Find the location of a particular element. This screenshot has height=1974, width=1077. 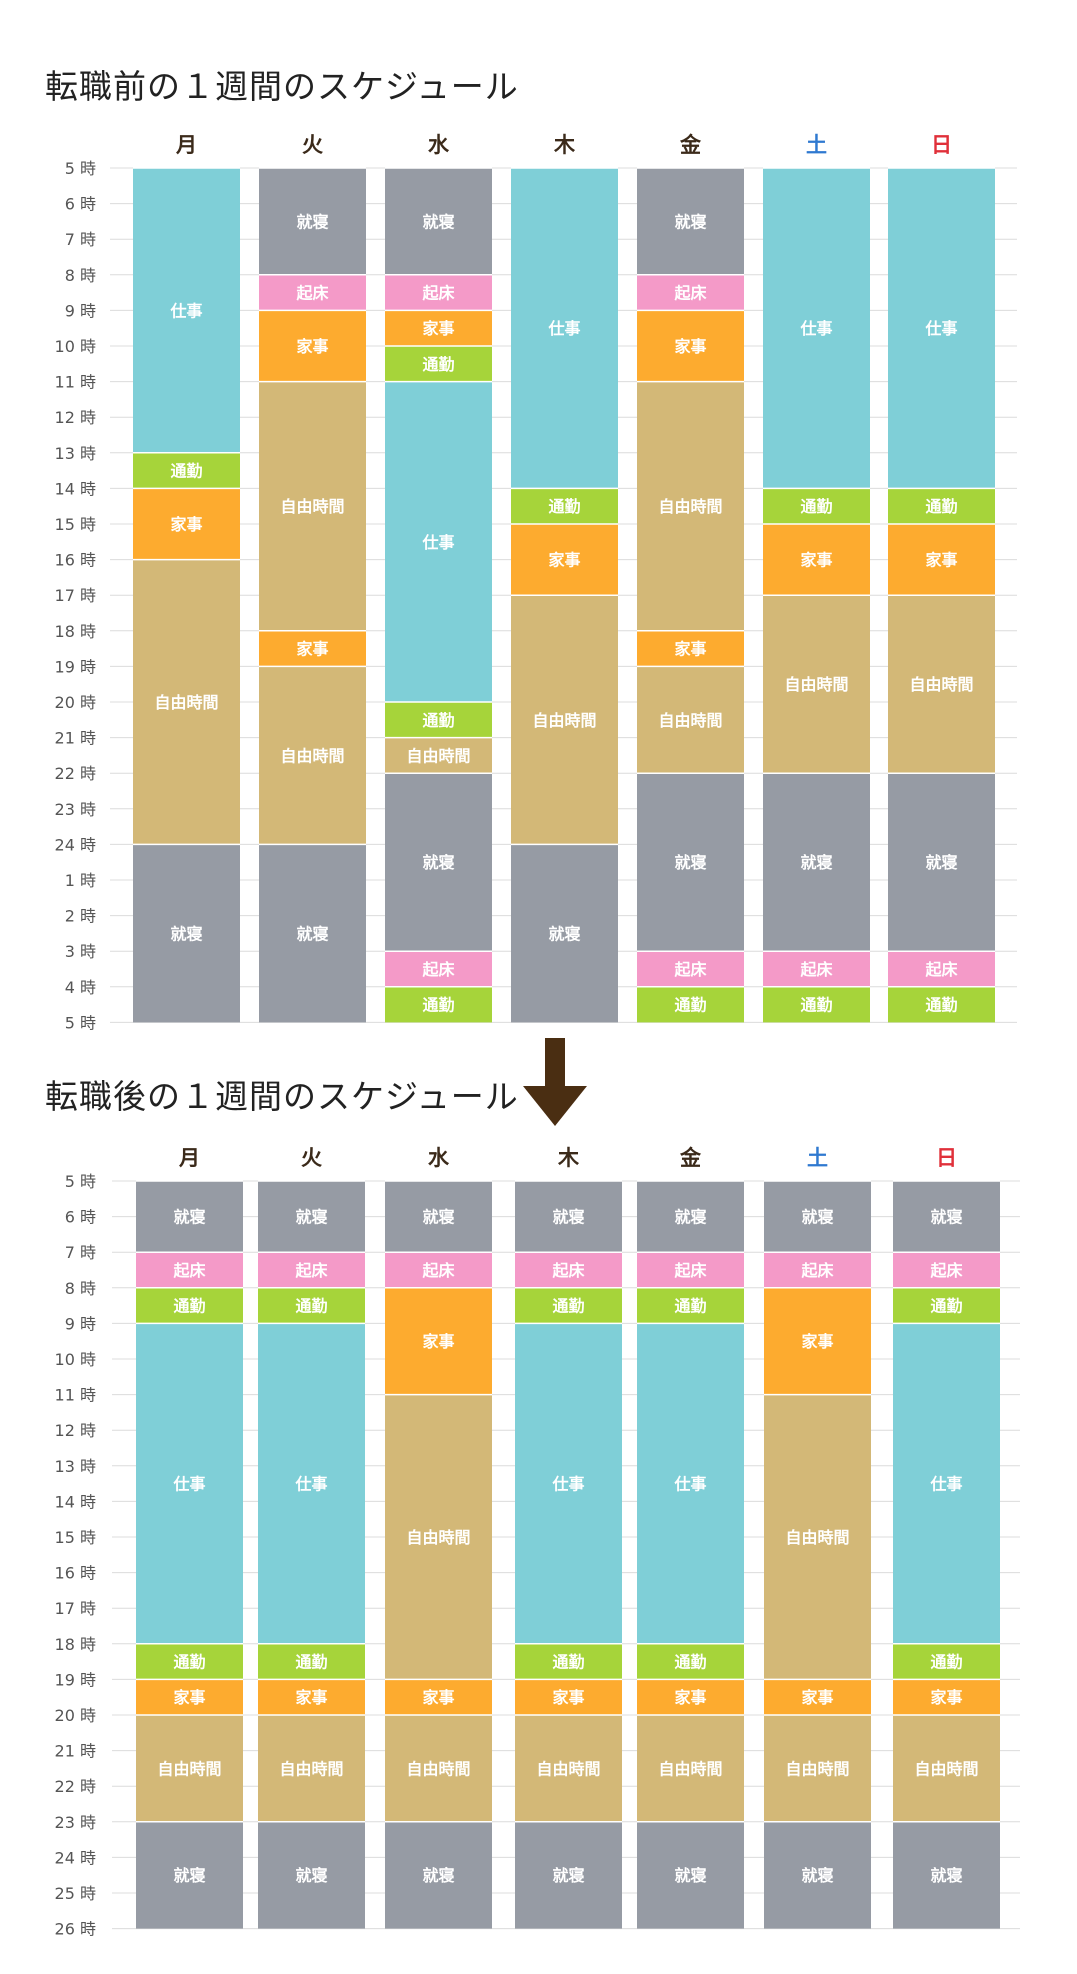

y-tick-label: 22 時 is located at coordinates (75, 773).